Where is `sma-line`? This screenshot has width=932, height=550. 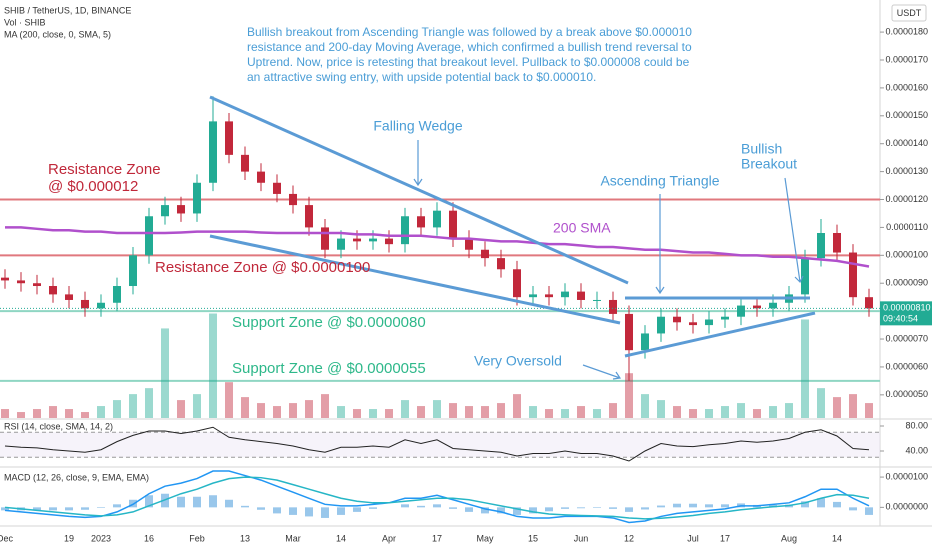 sma-line is located at coordinates (437, 247).